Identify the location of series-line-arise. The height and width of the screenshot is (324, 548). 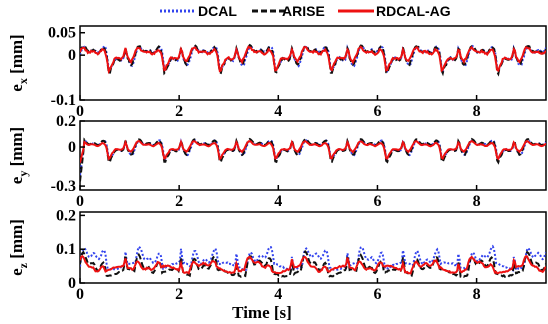
(313, 60).